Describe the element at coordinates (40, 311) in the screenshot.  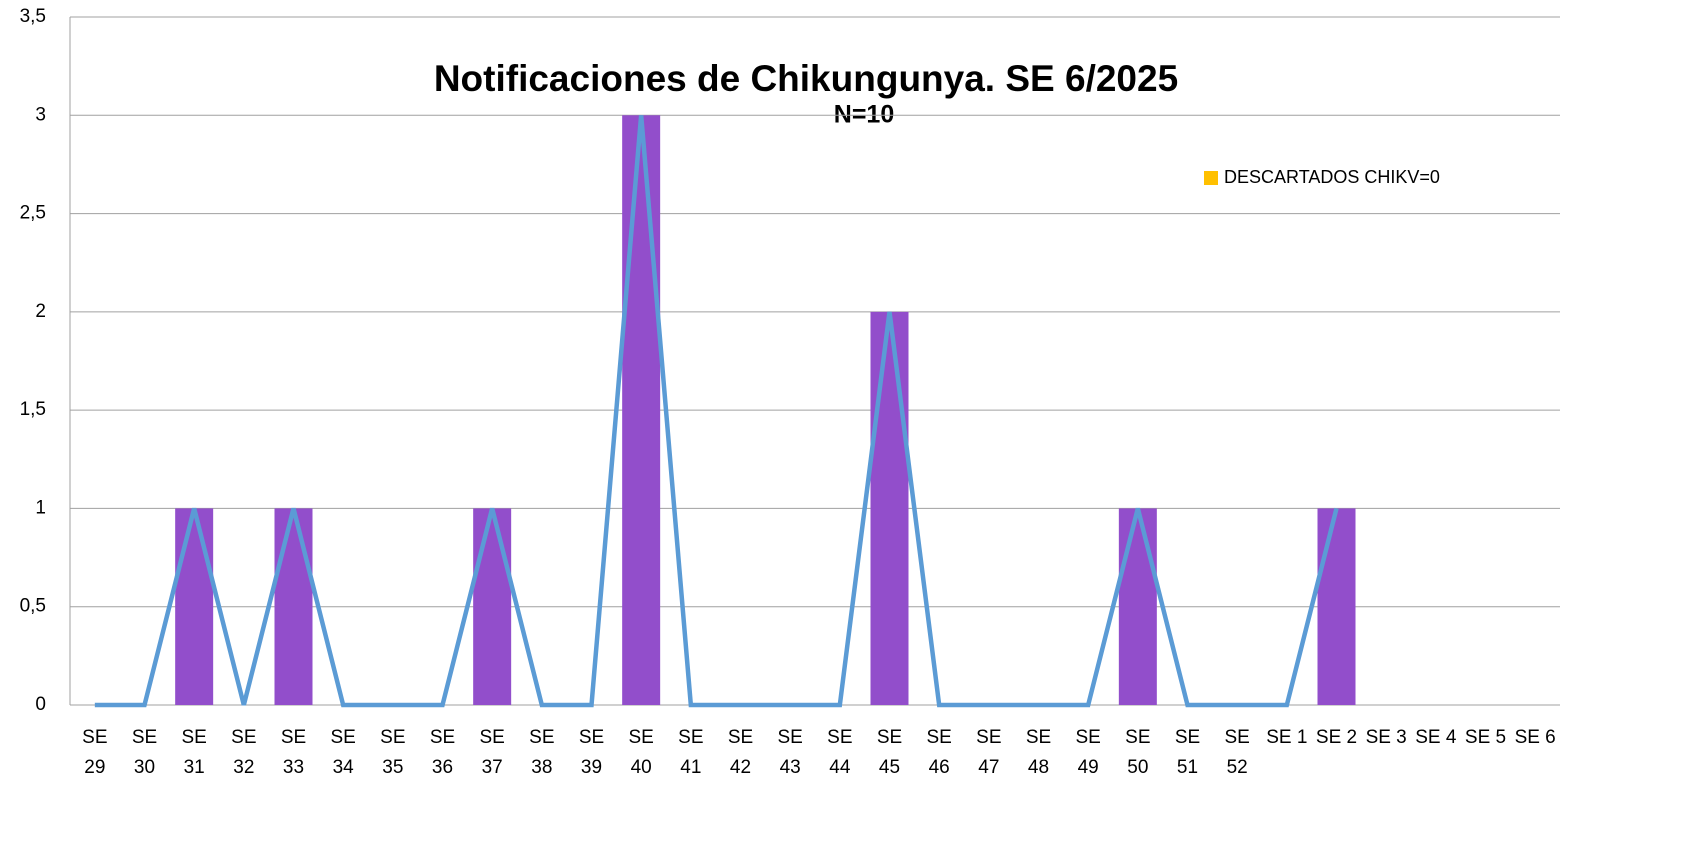
I see `y-tick-label: 2` at that location.